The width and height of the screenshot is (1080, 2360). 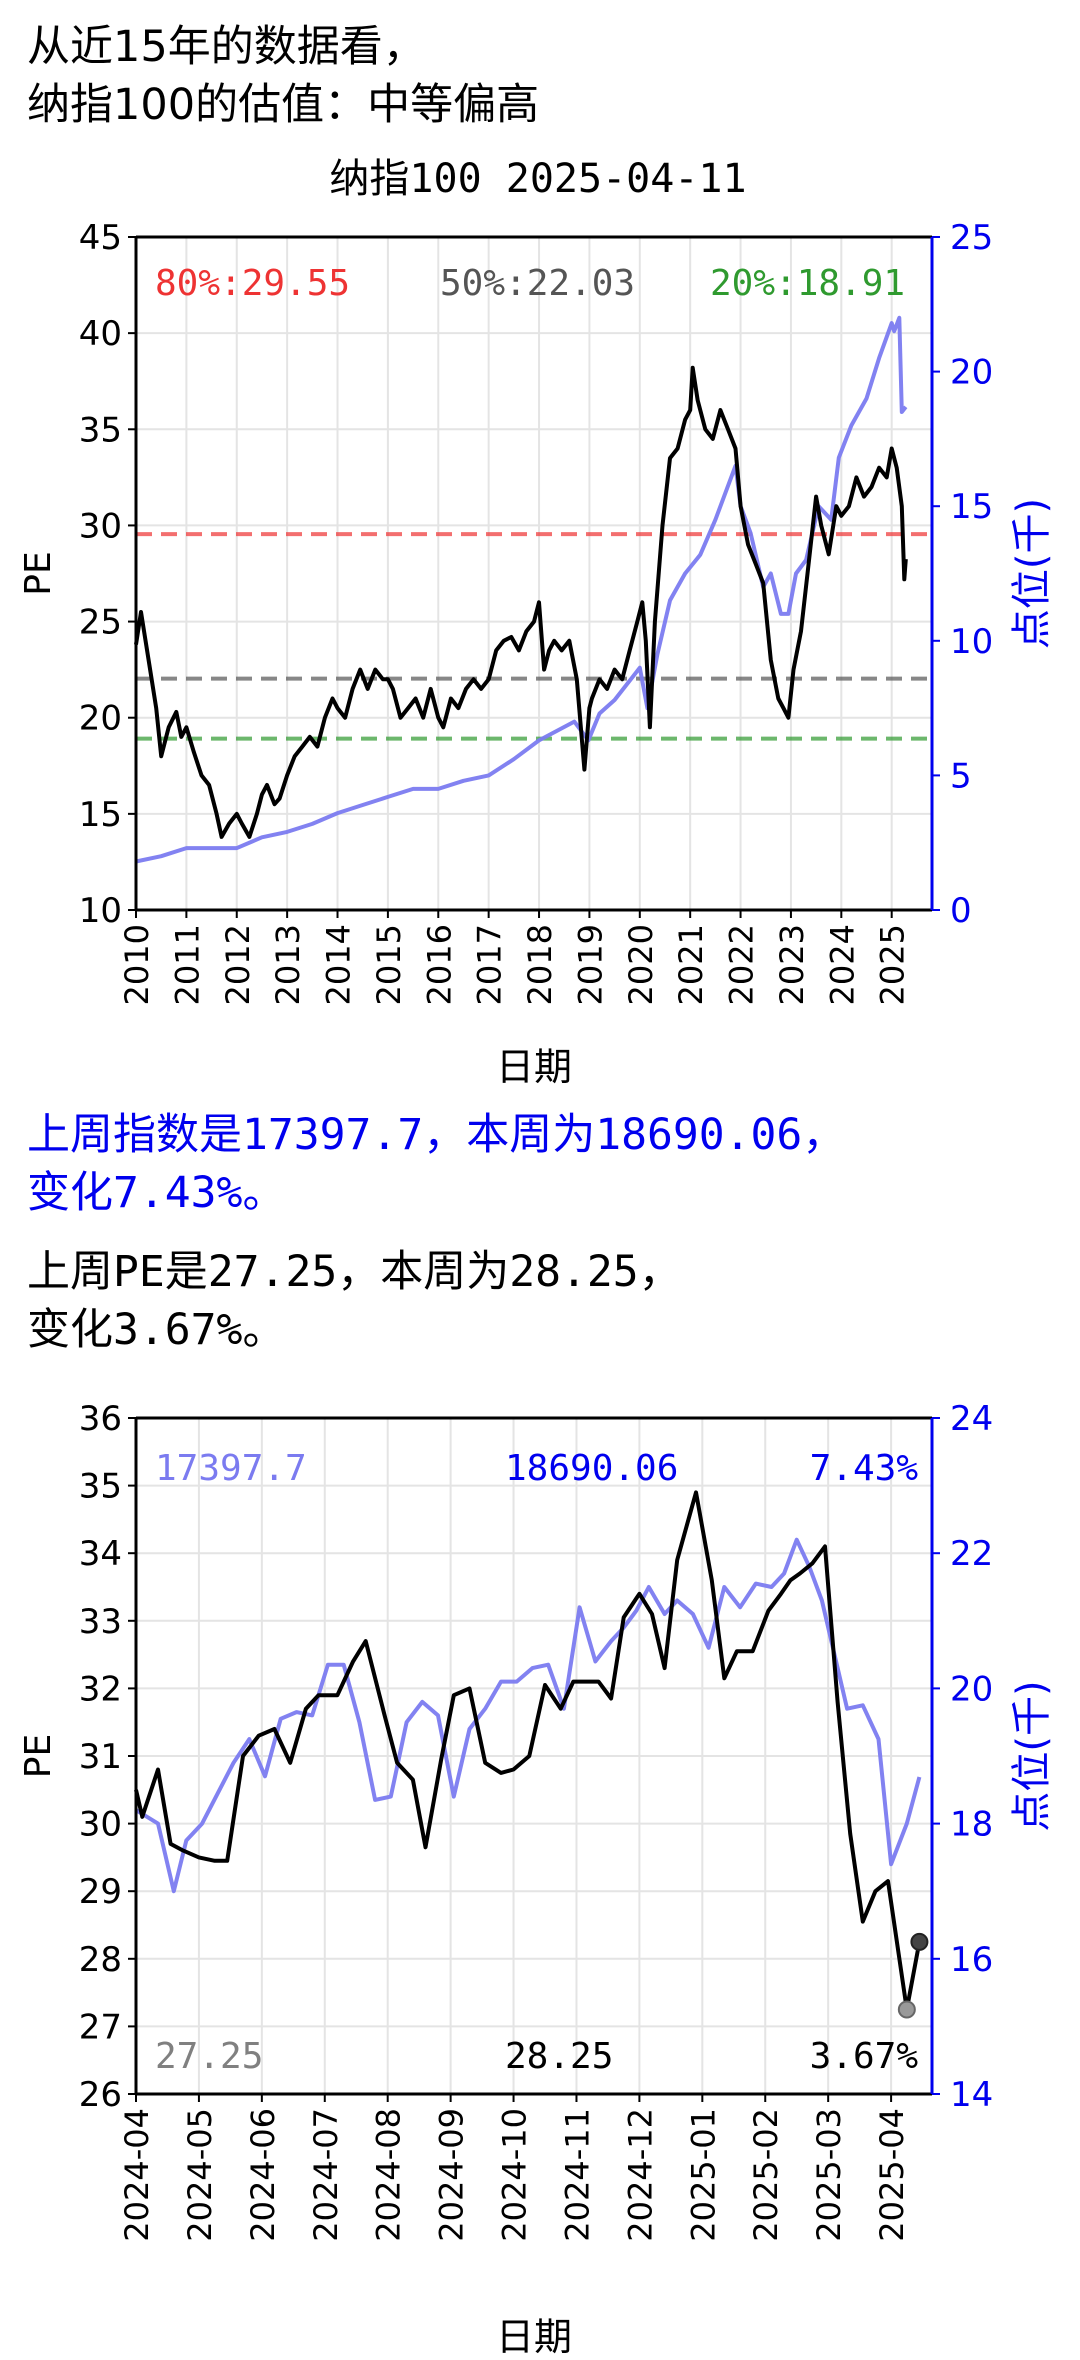 I want to click on y-tick-label: 32, so click(x=100, y=1689).